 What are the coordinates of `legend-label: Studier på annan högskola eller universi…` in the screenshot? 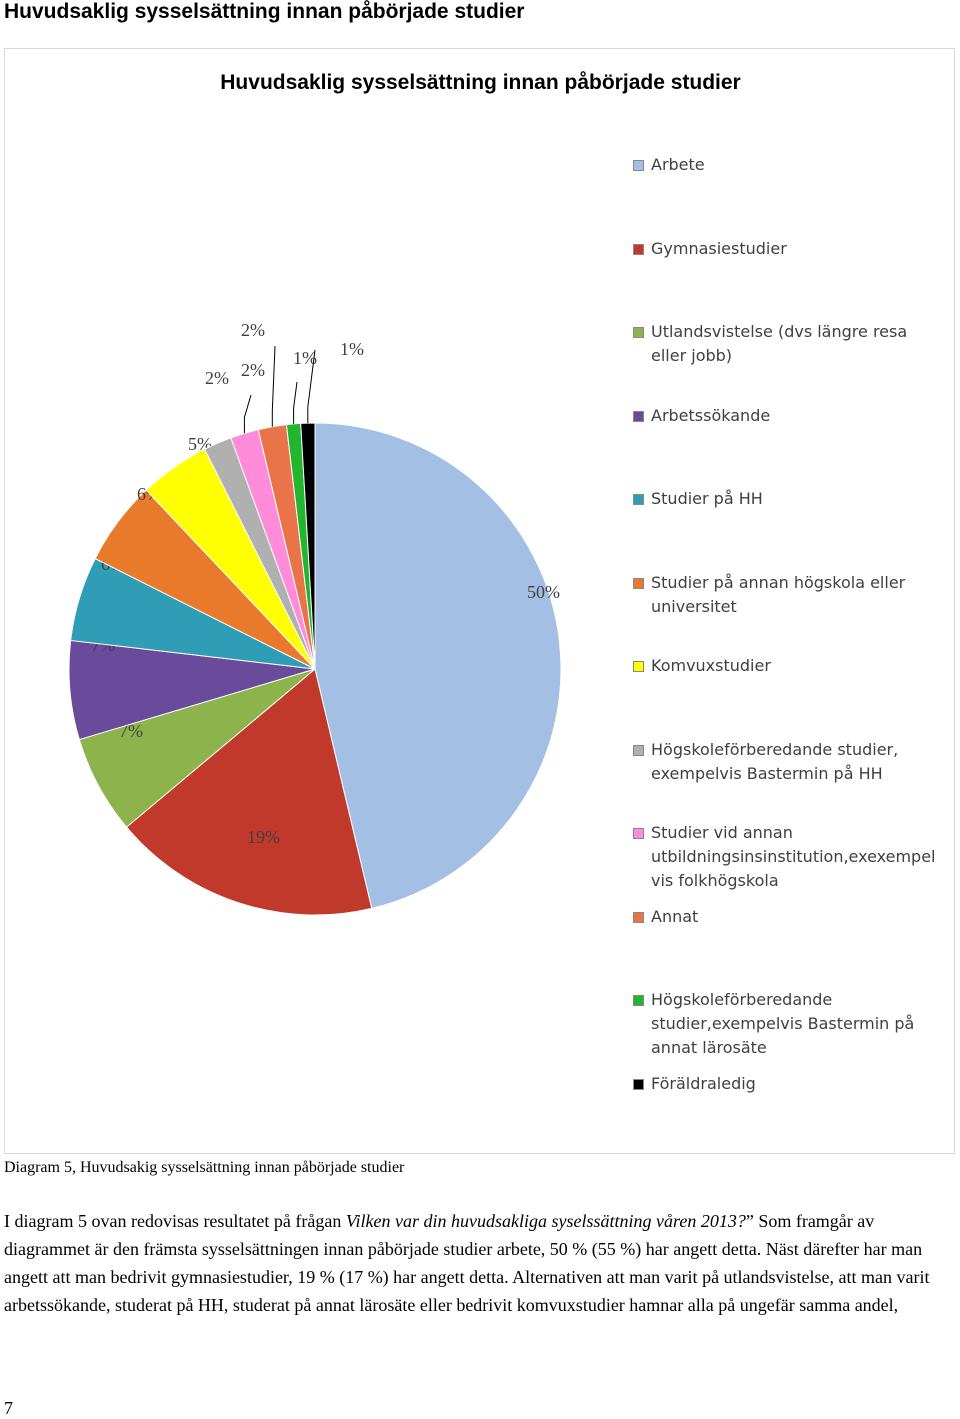 It's located at (778, 594).